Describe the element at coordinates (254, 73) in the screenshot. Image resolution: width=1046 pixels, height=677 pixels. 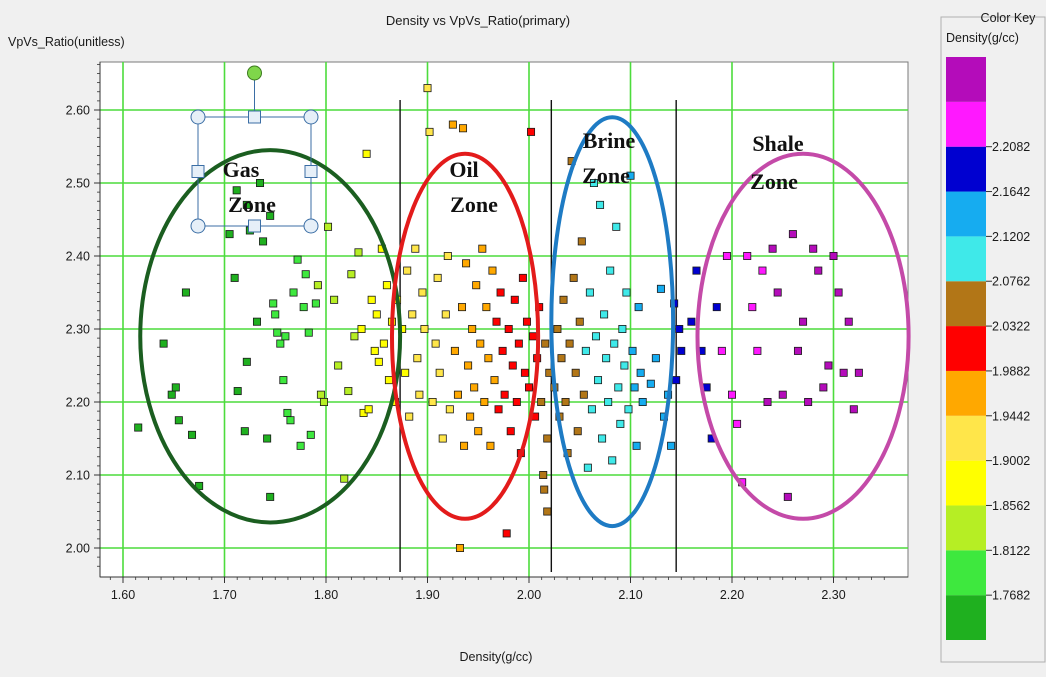
I see `rotate-handle-icon` at that location.